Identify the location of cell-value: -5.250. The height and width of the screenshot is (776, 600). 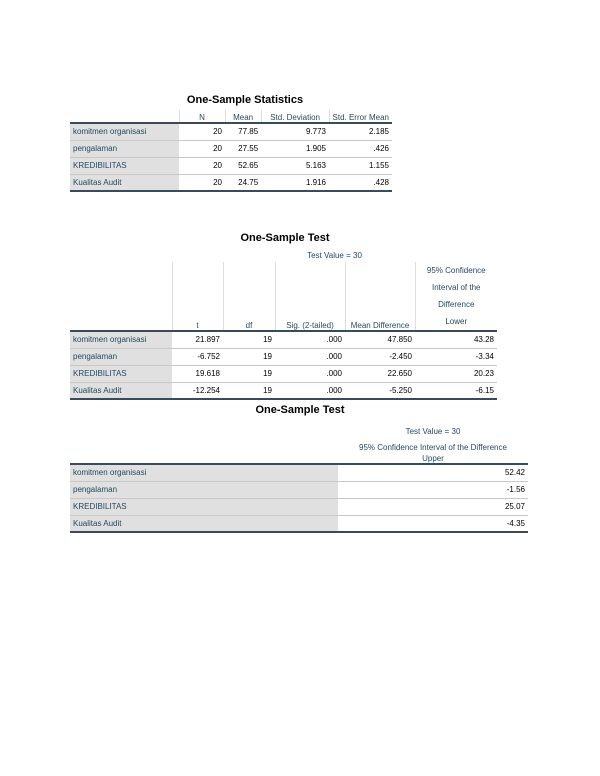
(380, 391).